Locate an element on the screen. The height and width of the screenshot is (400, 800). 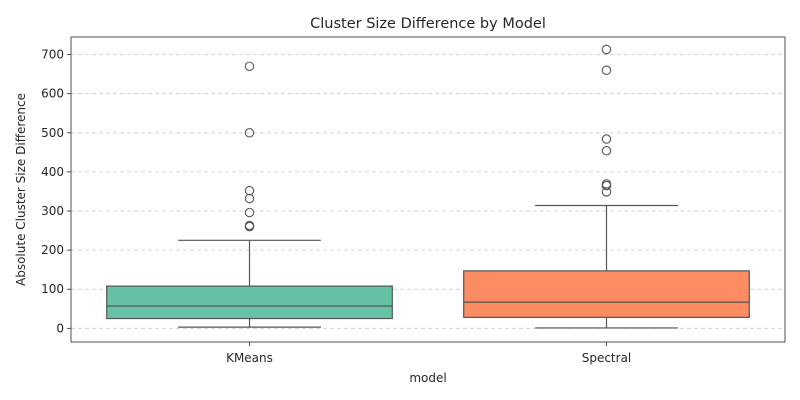
y-axis-label: Absolute Cluster Size Difference is located at coordinates (21, 189).